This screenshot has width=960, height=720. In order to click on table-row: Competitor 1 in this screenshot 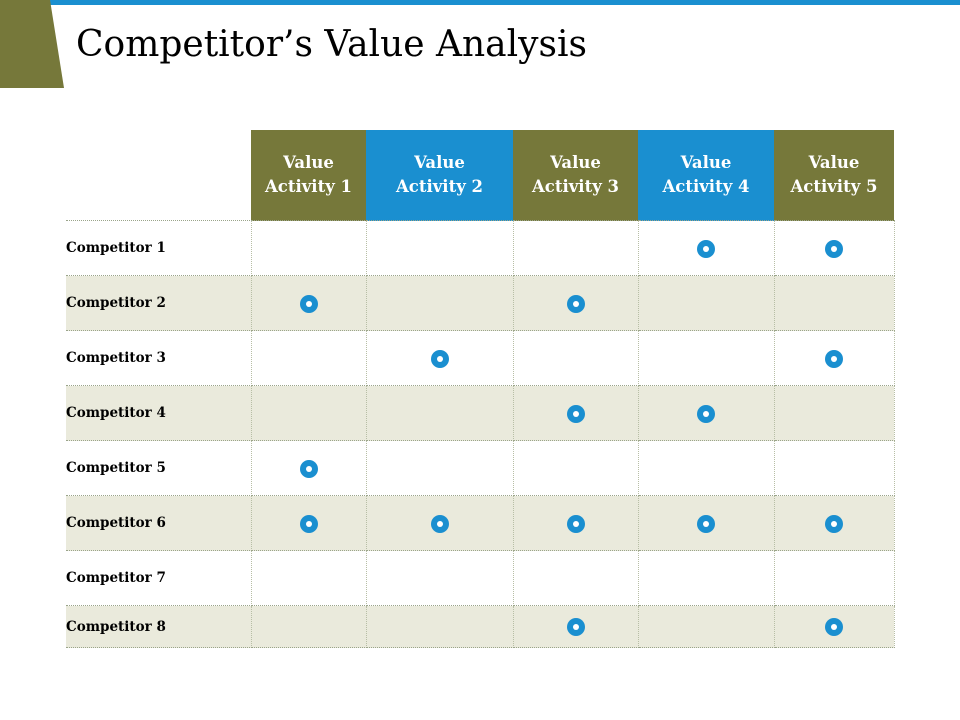, I will do `click(480, 248)`.